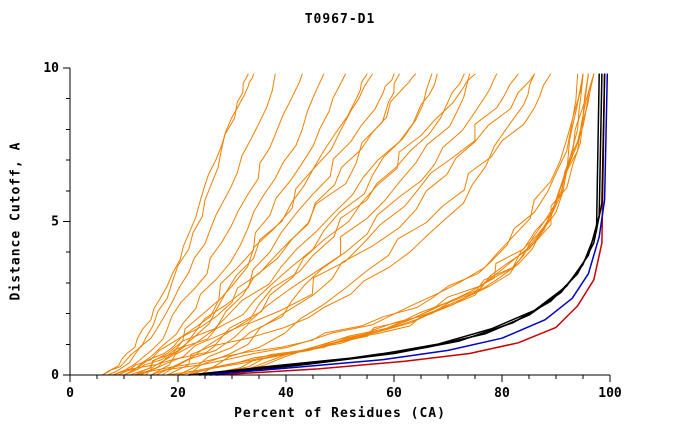 The height and width of the screenshot is (440, 680). Describe the element at coordinates (340, 413) in the screenshot. I see `x-axis-label: Percent of Residues (CA)` at that location.